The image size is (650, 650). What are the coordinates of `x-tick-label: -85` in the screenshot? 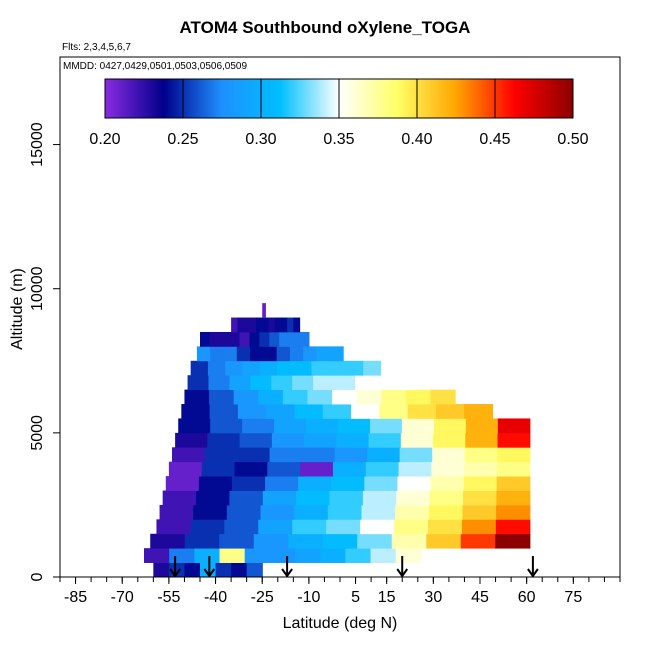 It's located at (75, 597).